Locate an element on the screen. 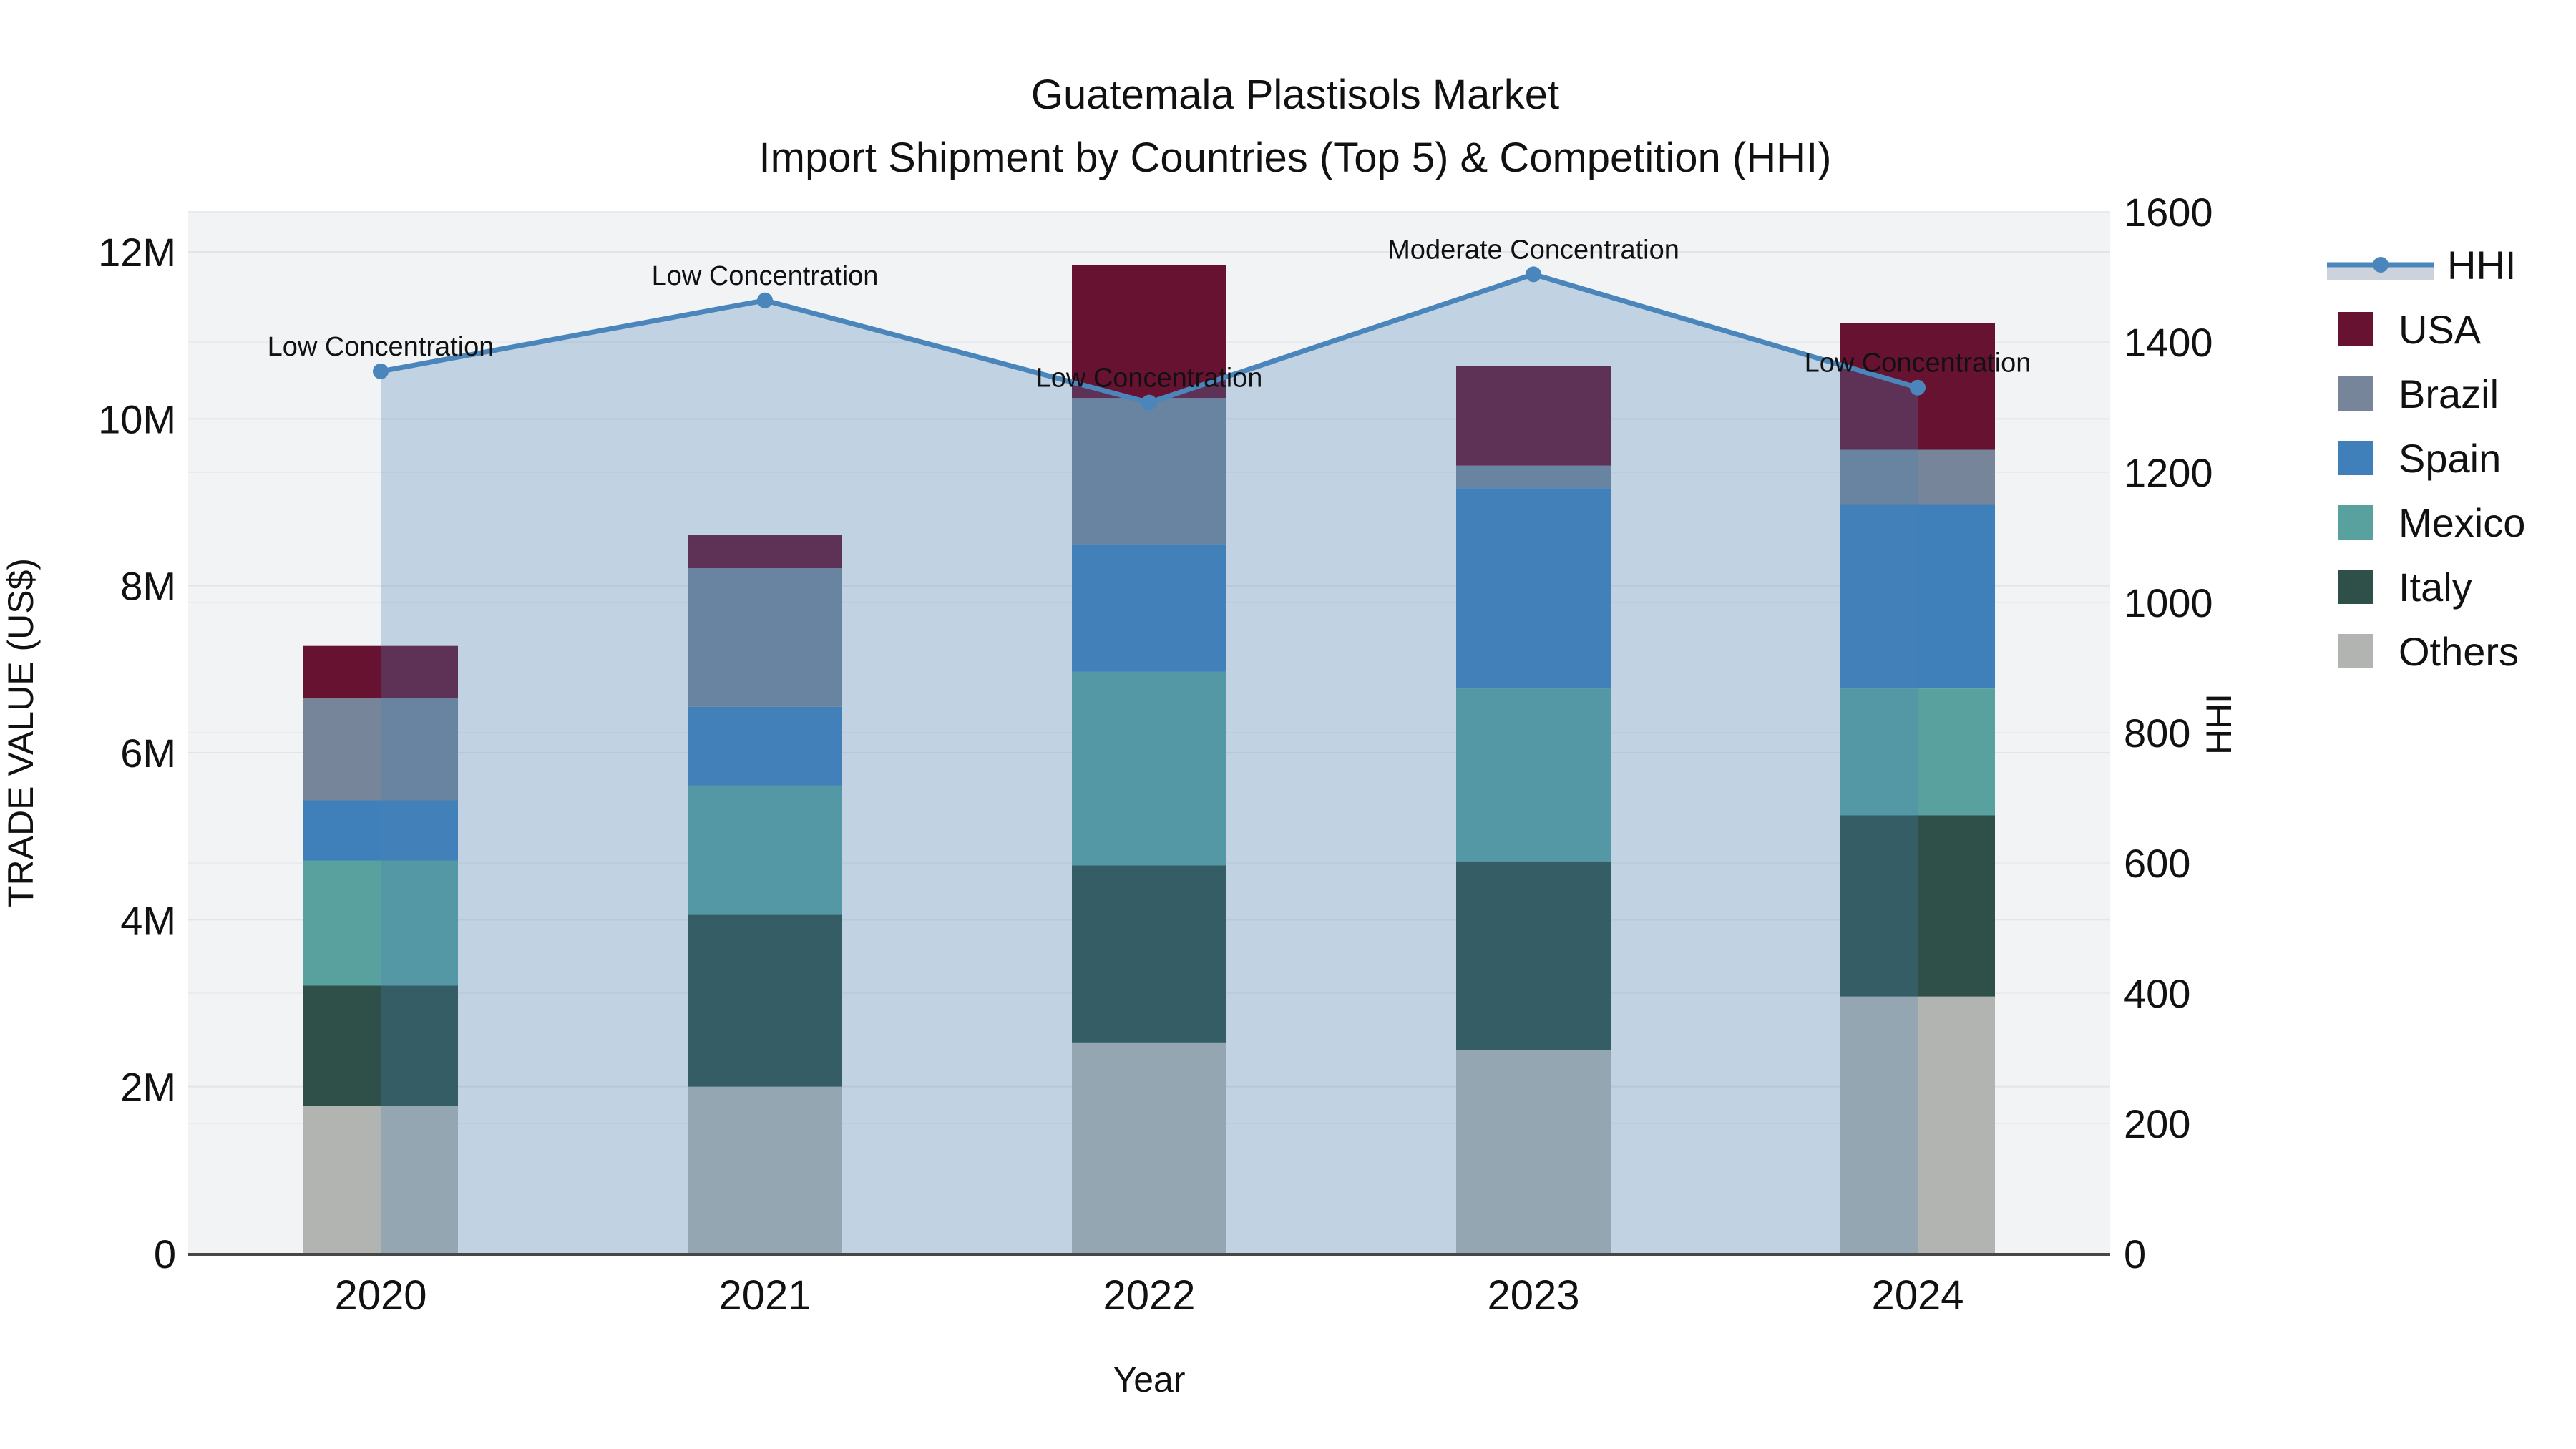 The width and height of the screenshot is (2576, 1449). hhi-marker-2023 is located at coordinates (1533, 274).